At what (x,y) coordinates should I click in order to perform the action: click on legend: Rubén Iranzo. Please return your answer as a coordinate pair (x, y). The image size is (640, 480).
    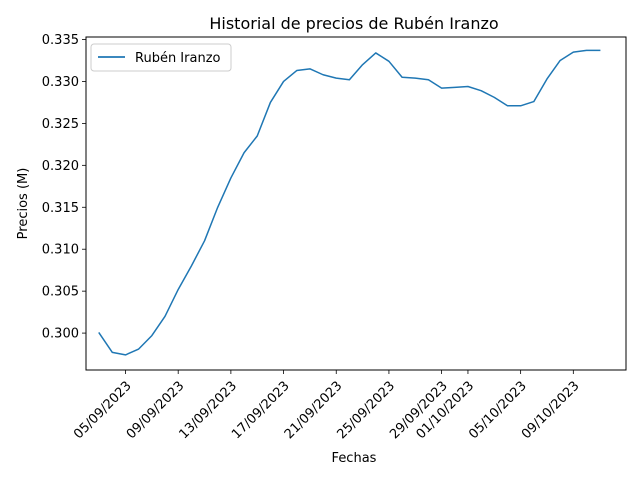
    Looking at the image, I should click on (161, 57).